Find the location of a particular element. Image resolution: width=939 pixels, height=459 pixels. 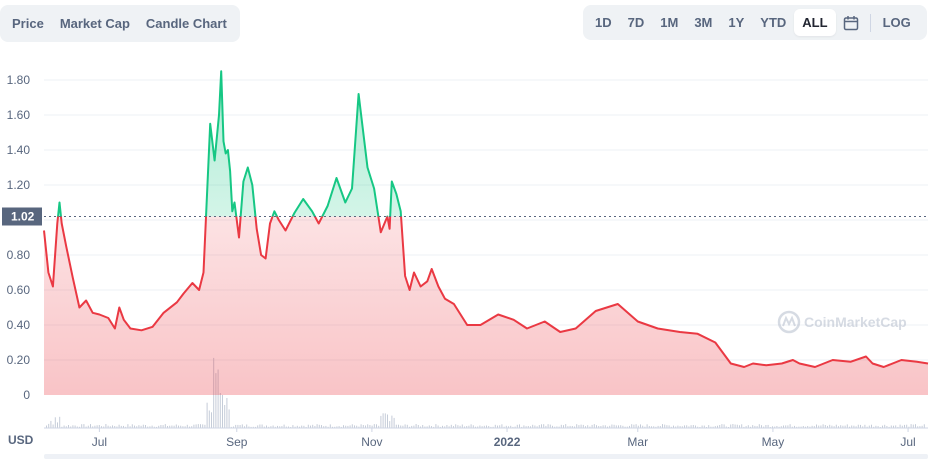

range-all: ALL is located at coordinates (815, 22).